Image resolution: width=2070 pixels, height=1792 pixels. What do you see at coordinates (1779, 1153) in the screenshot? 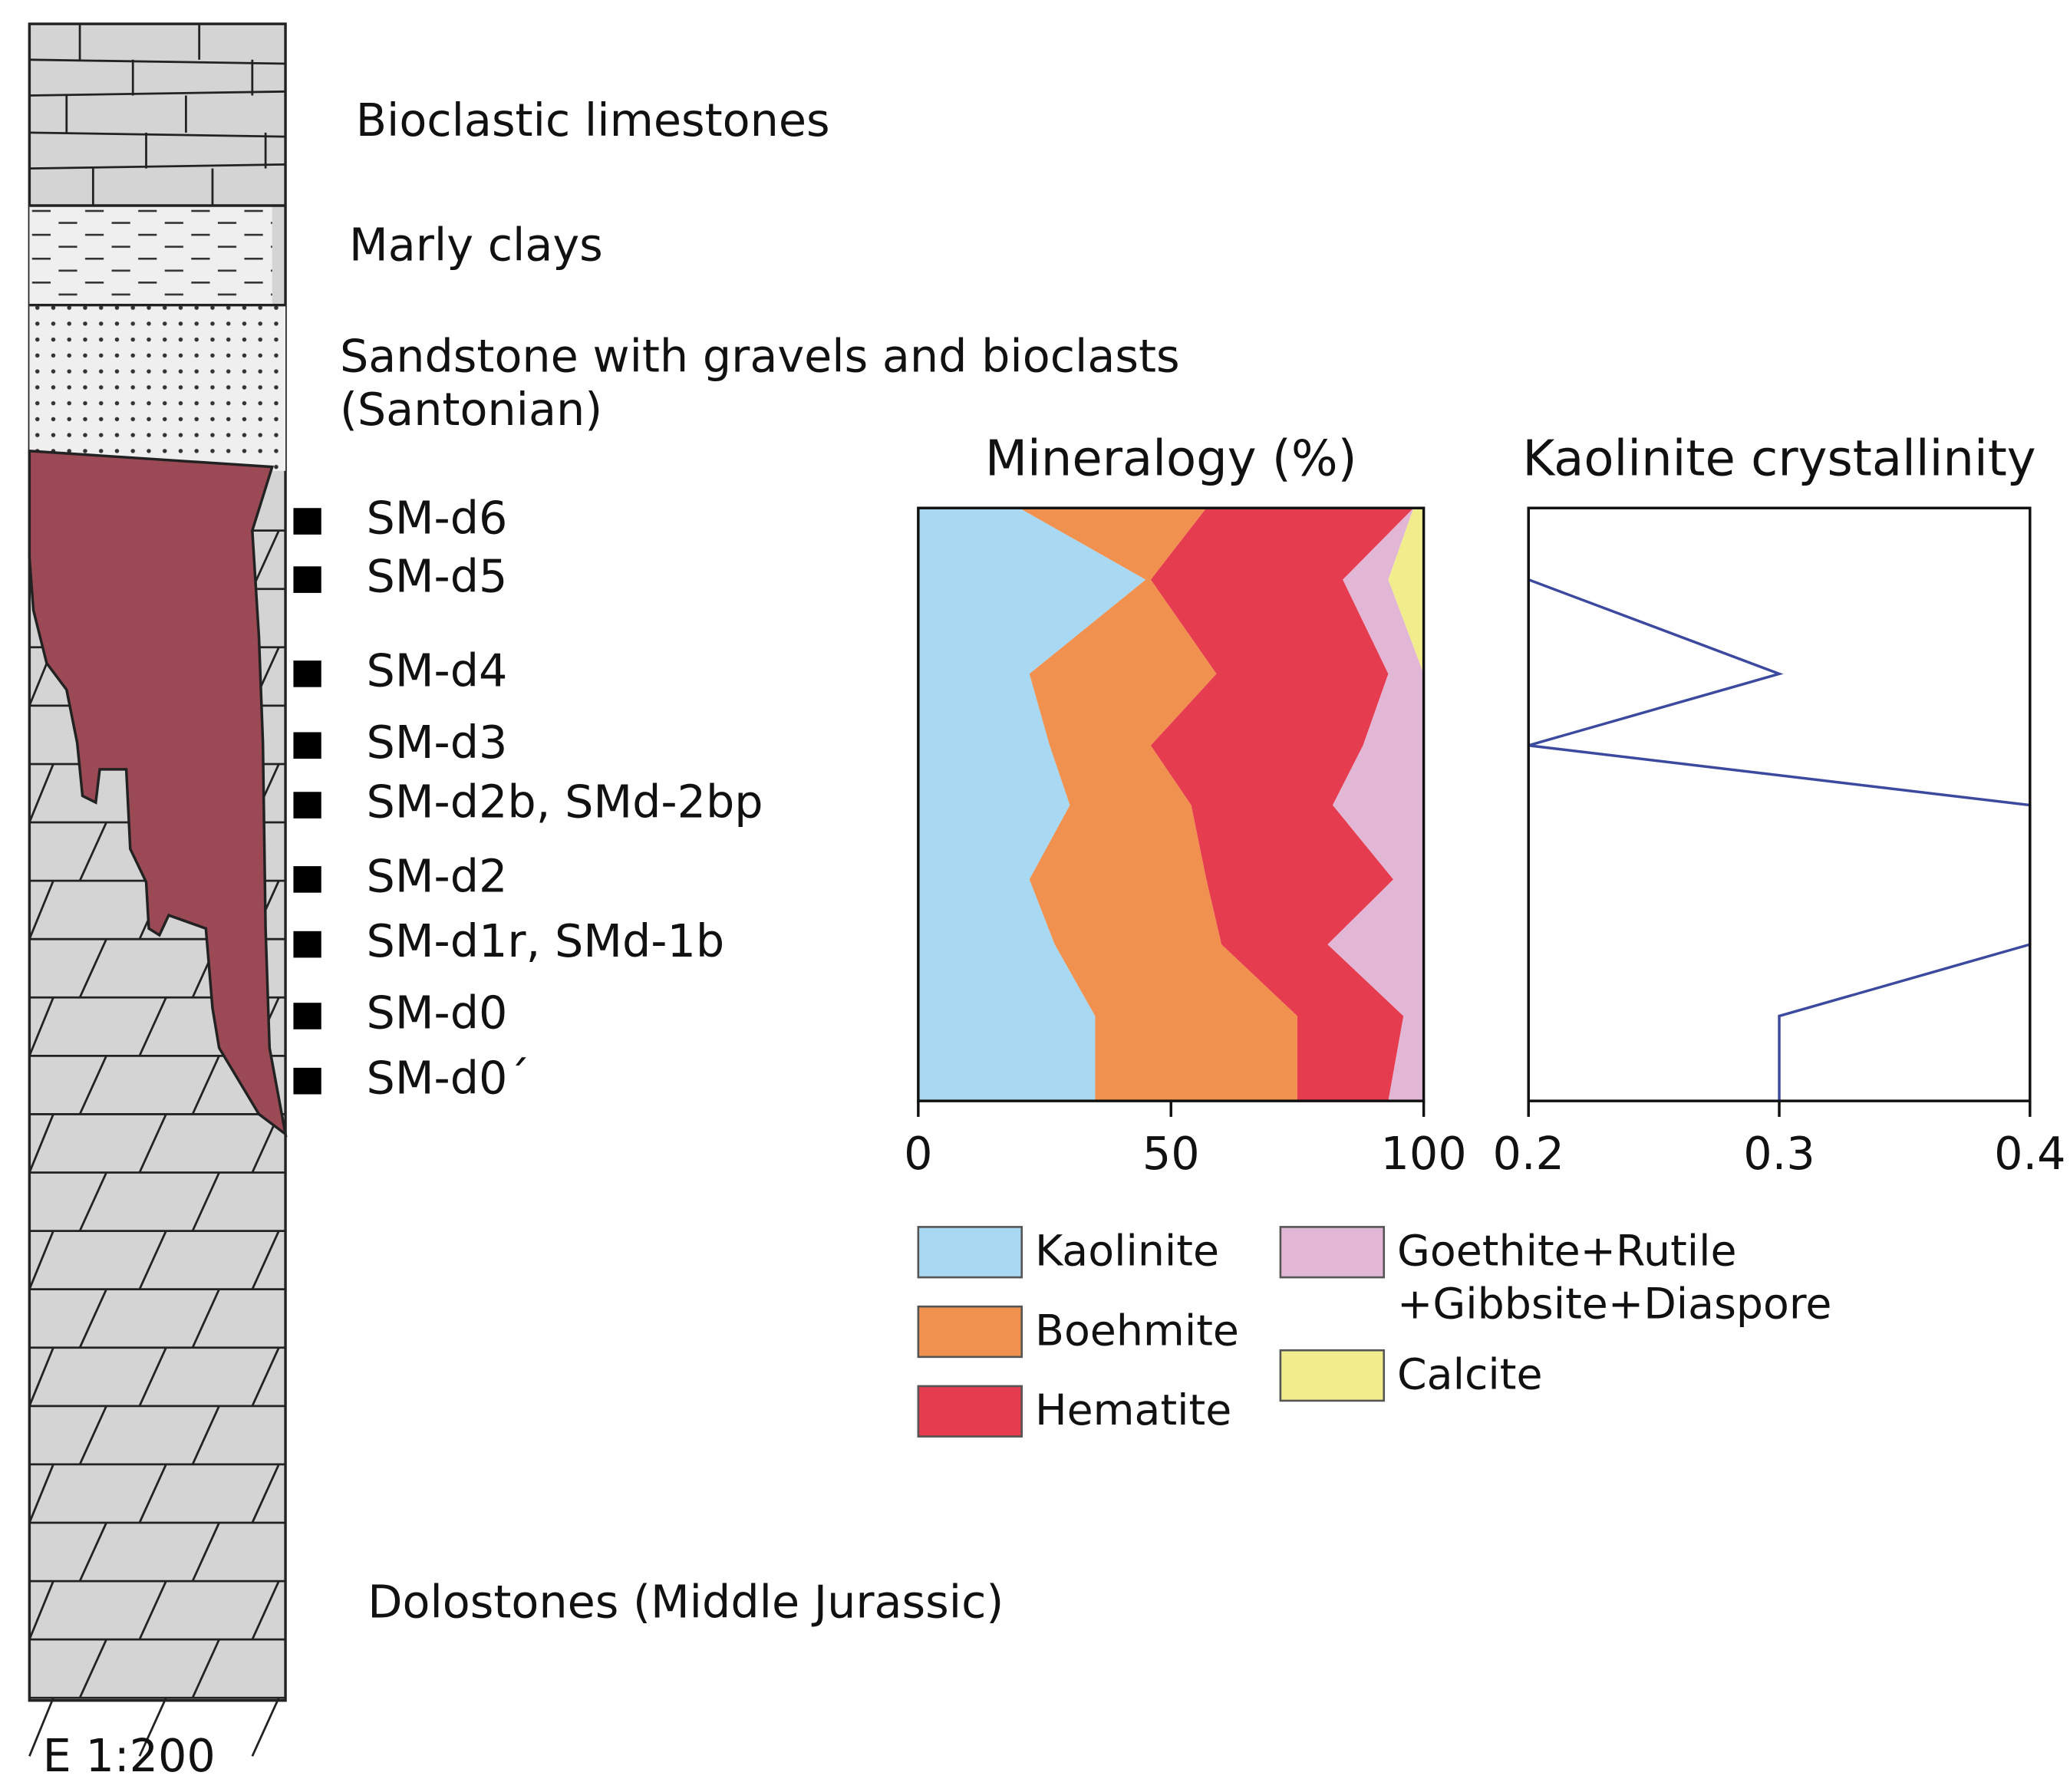
I see `x-tick-label: 0.3` at bounding box center [1779, 1153].